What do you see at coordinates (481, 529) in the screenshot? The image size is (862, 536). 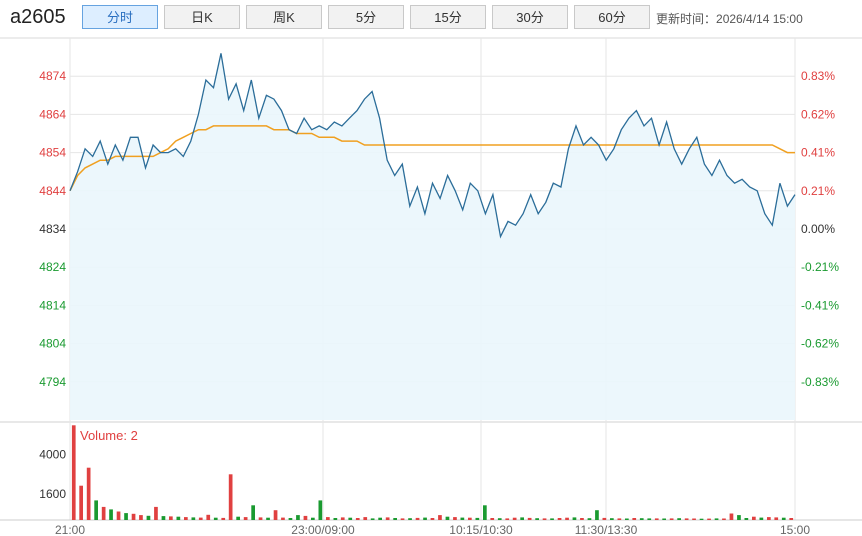 I see `x-tick-label: 10:15/10:30` at bounding box center [481, 529].